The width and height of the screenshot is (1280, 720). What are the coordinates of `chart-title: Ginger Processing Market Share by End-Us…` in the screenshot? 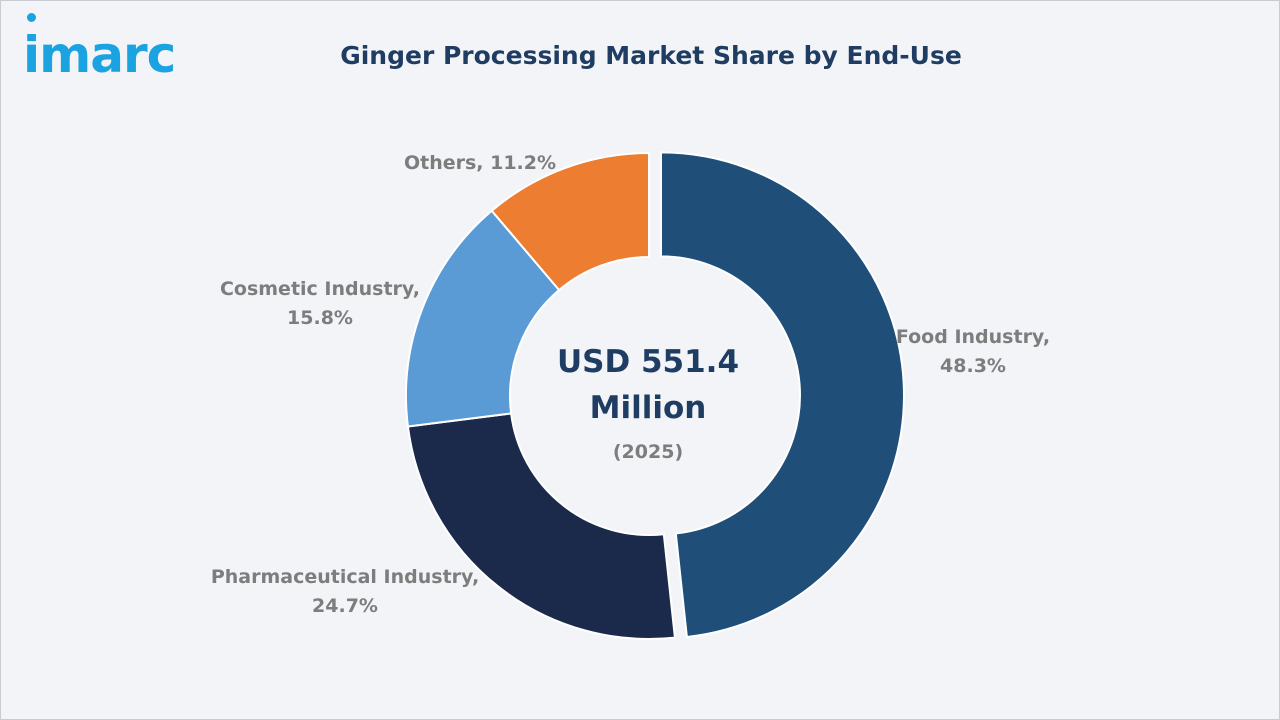 It's located at (651, 55).